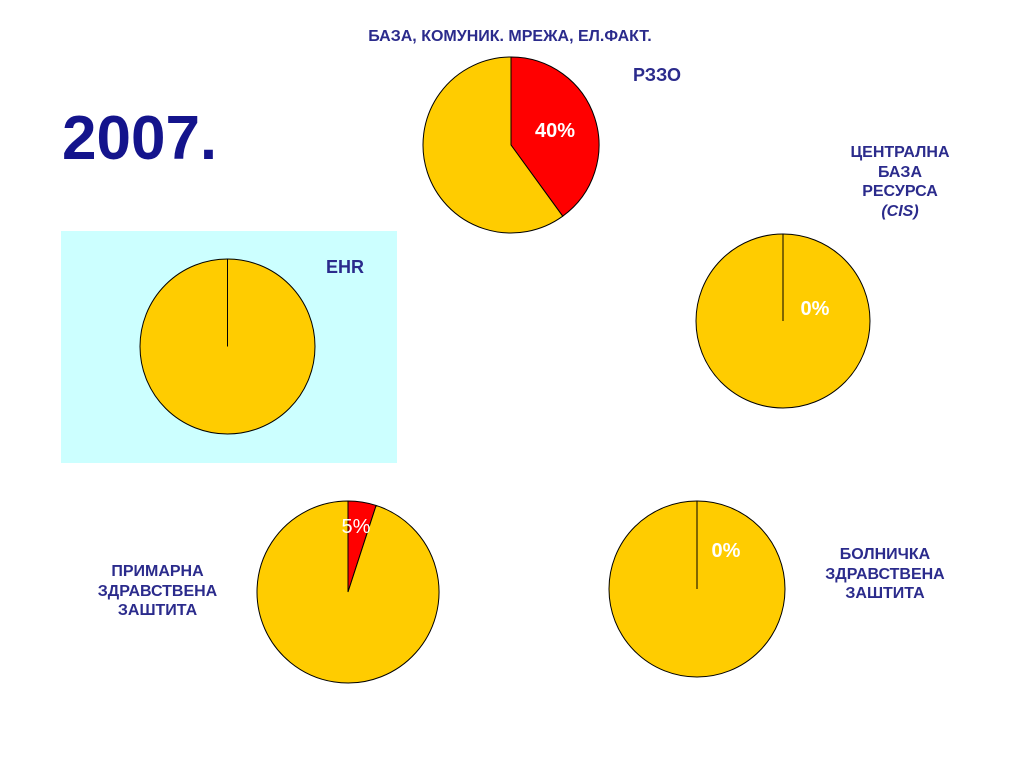 This screenshot has width=1024, height=768. What do you see at coordinates (493, 145) in the screenshot?
I see `pie-slice-rest` at bounding box center [493, 145].